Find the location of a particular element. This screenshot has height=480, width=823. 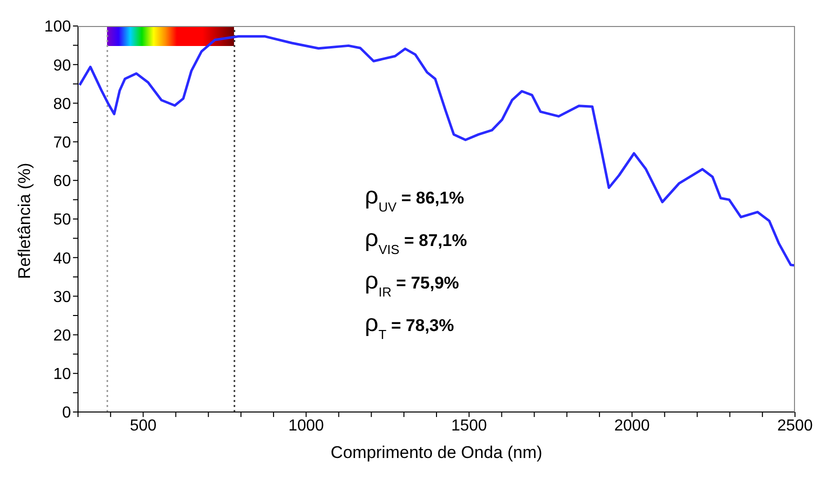

y-tick-label: 90 is located at coordinates (62, 65).